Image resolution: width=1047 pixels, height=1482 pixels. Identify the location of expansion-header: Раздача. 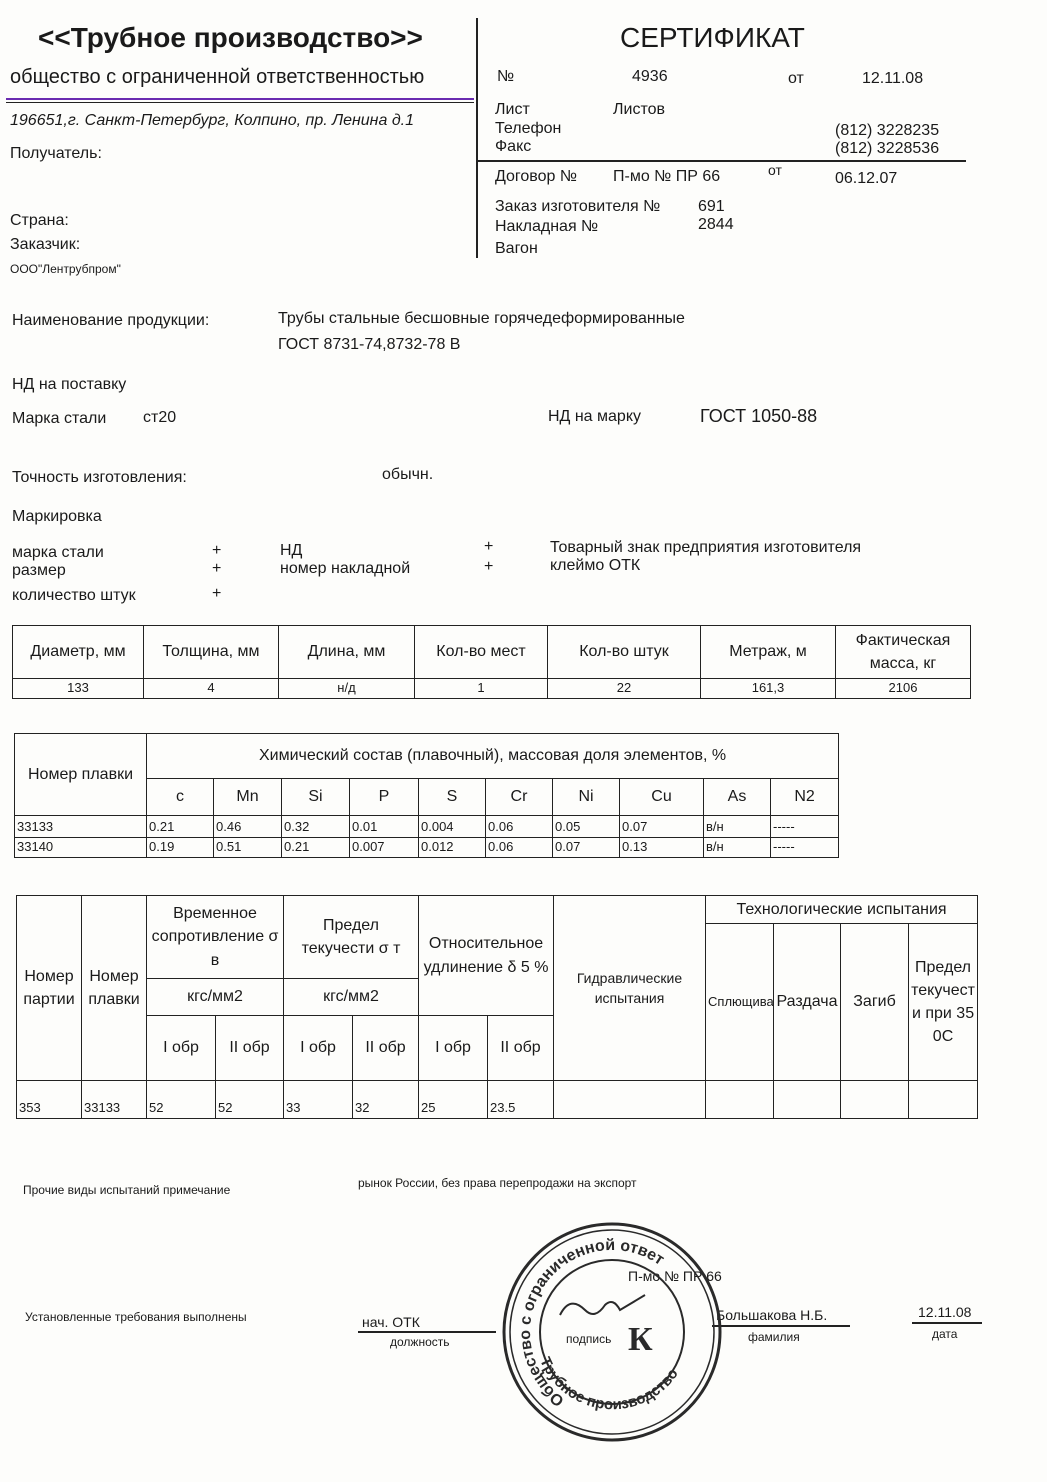
(807, 1002).